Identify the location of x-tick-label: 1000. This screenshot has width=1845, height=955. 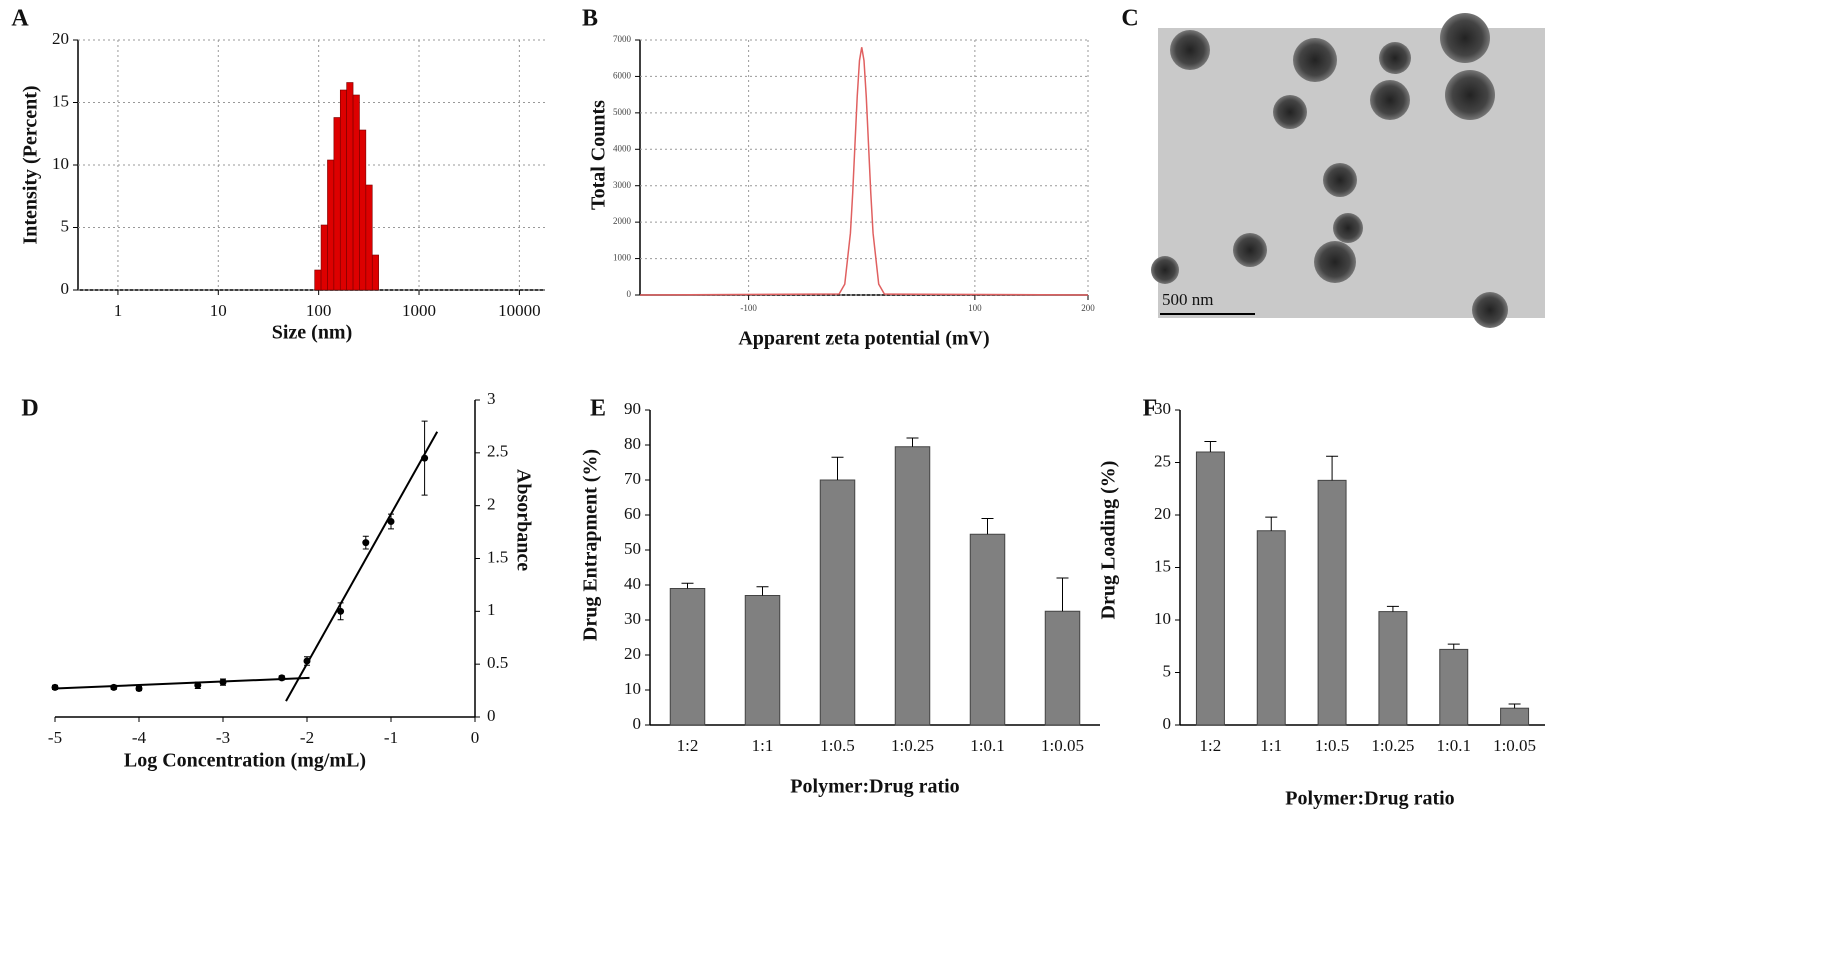
(419, 310).